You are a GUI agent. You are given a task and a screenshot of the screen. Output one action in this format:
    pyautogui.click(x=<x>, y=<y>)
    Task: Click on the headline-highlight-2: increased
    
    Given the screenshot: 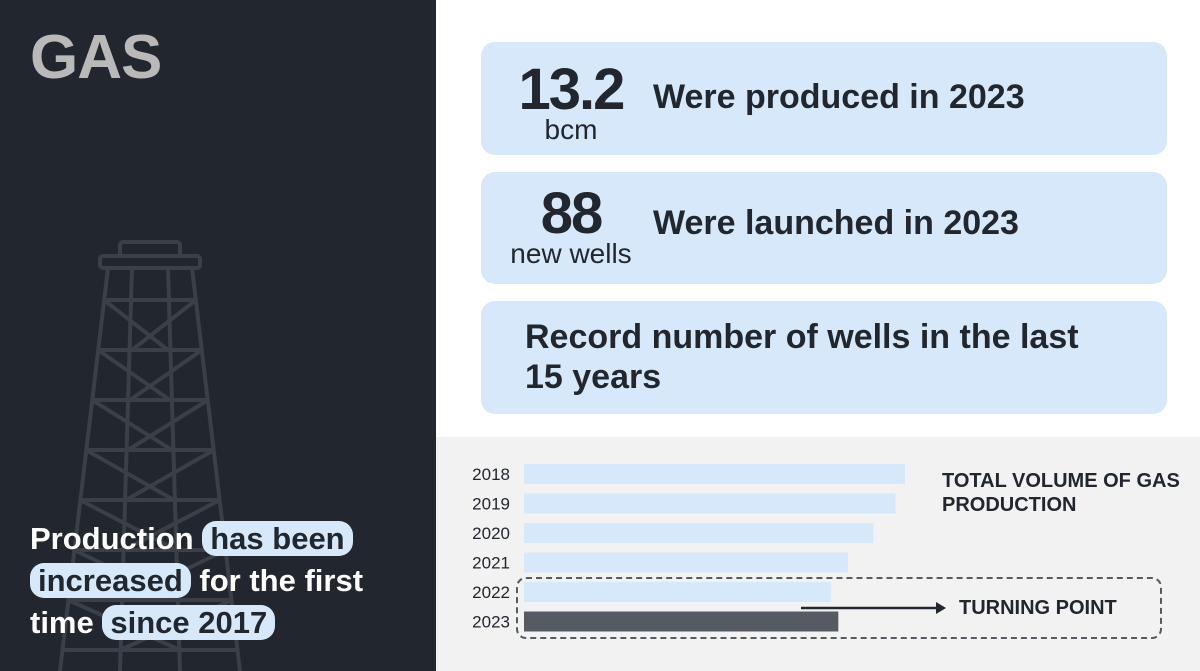 What is the action you would take?
    pyautogui.click(x=110, y=580)
    